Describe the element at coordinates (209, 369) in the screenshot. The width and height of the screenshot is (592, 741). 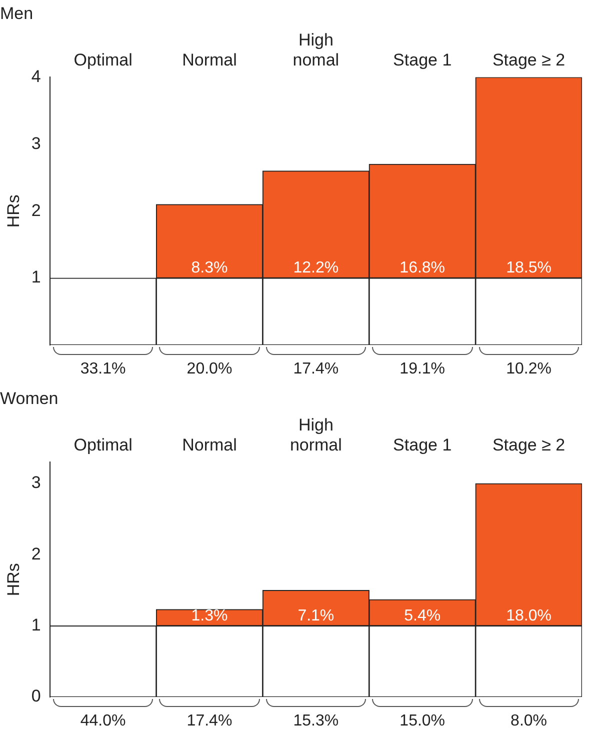
I see `text: 20.0%` at that location.